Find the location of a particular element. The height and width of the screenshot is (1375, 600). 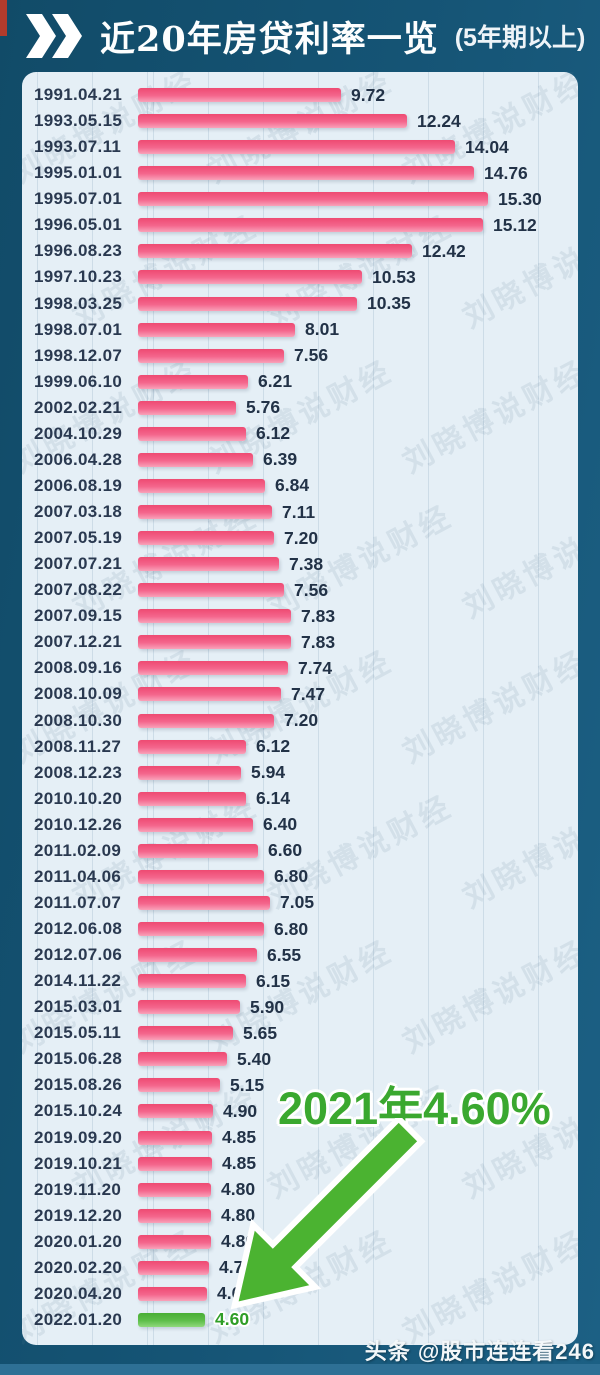

date-label: 2006.04.28 is located at coordinates (78, 459).